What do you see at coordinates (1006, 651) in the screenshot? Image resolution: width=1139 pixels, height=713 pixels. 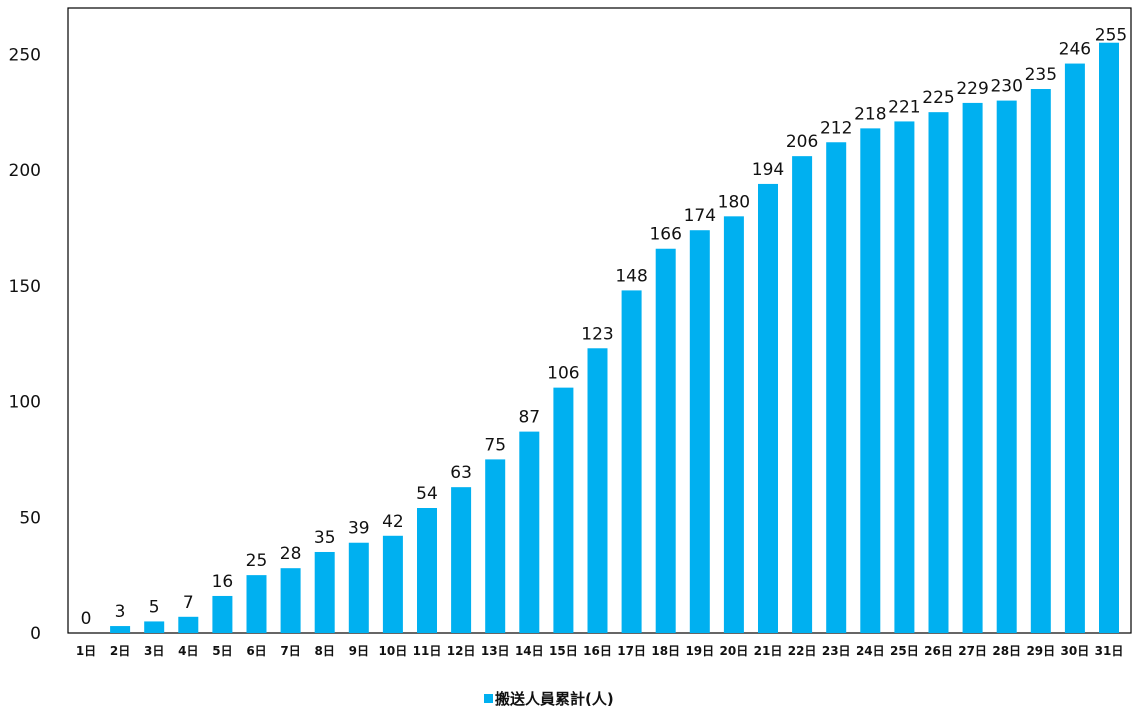 I see `x-tick-label: 28日` at bounding box center [1006, 651].